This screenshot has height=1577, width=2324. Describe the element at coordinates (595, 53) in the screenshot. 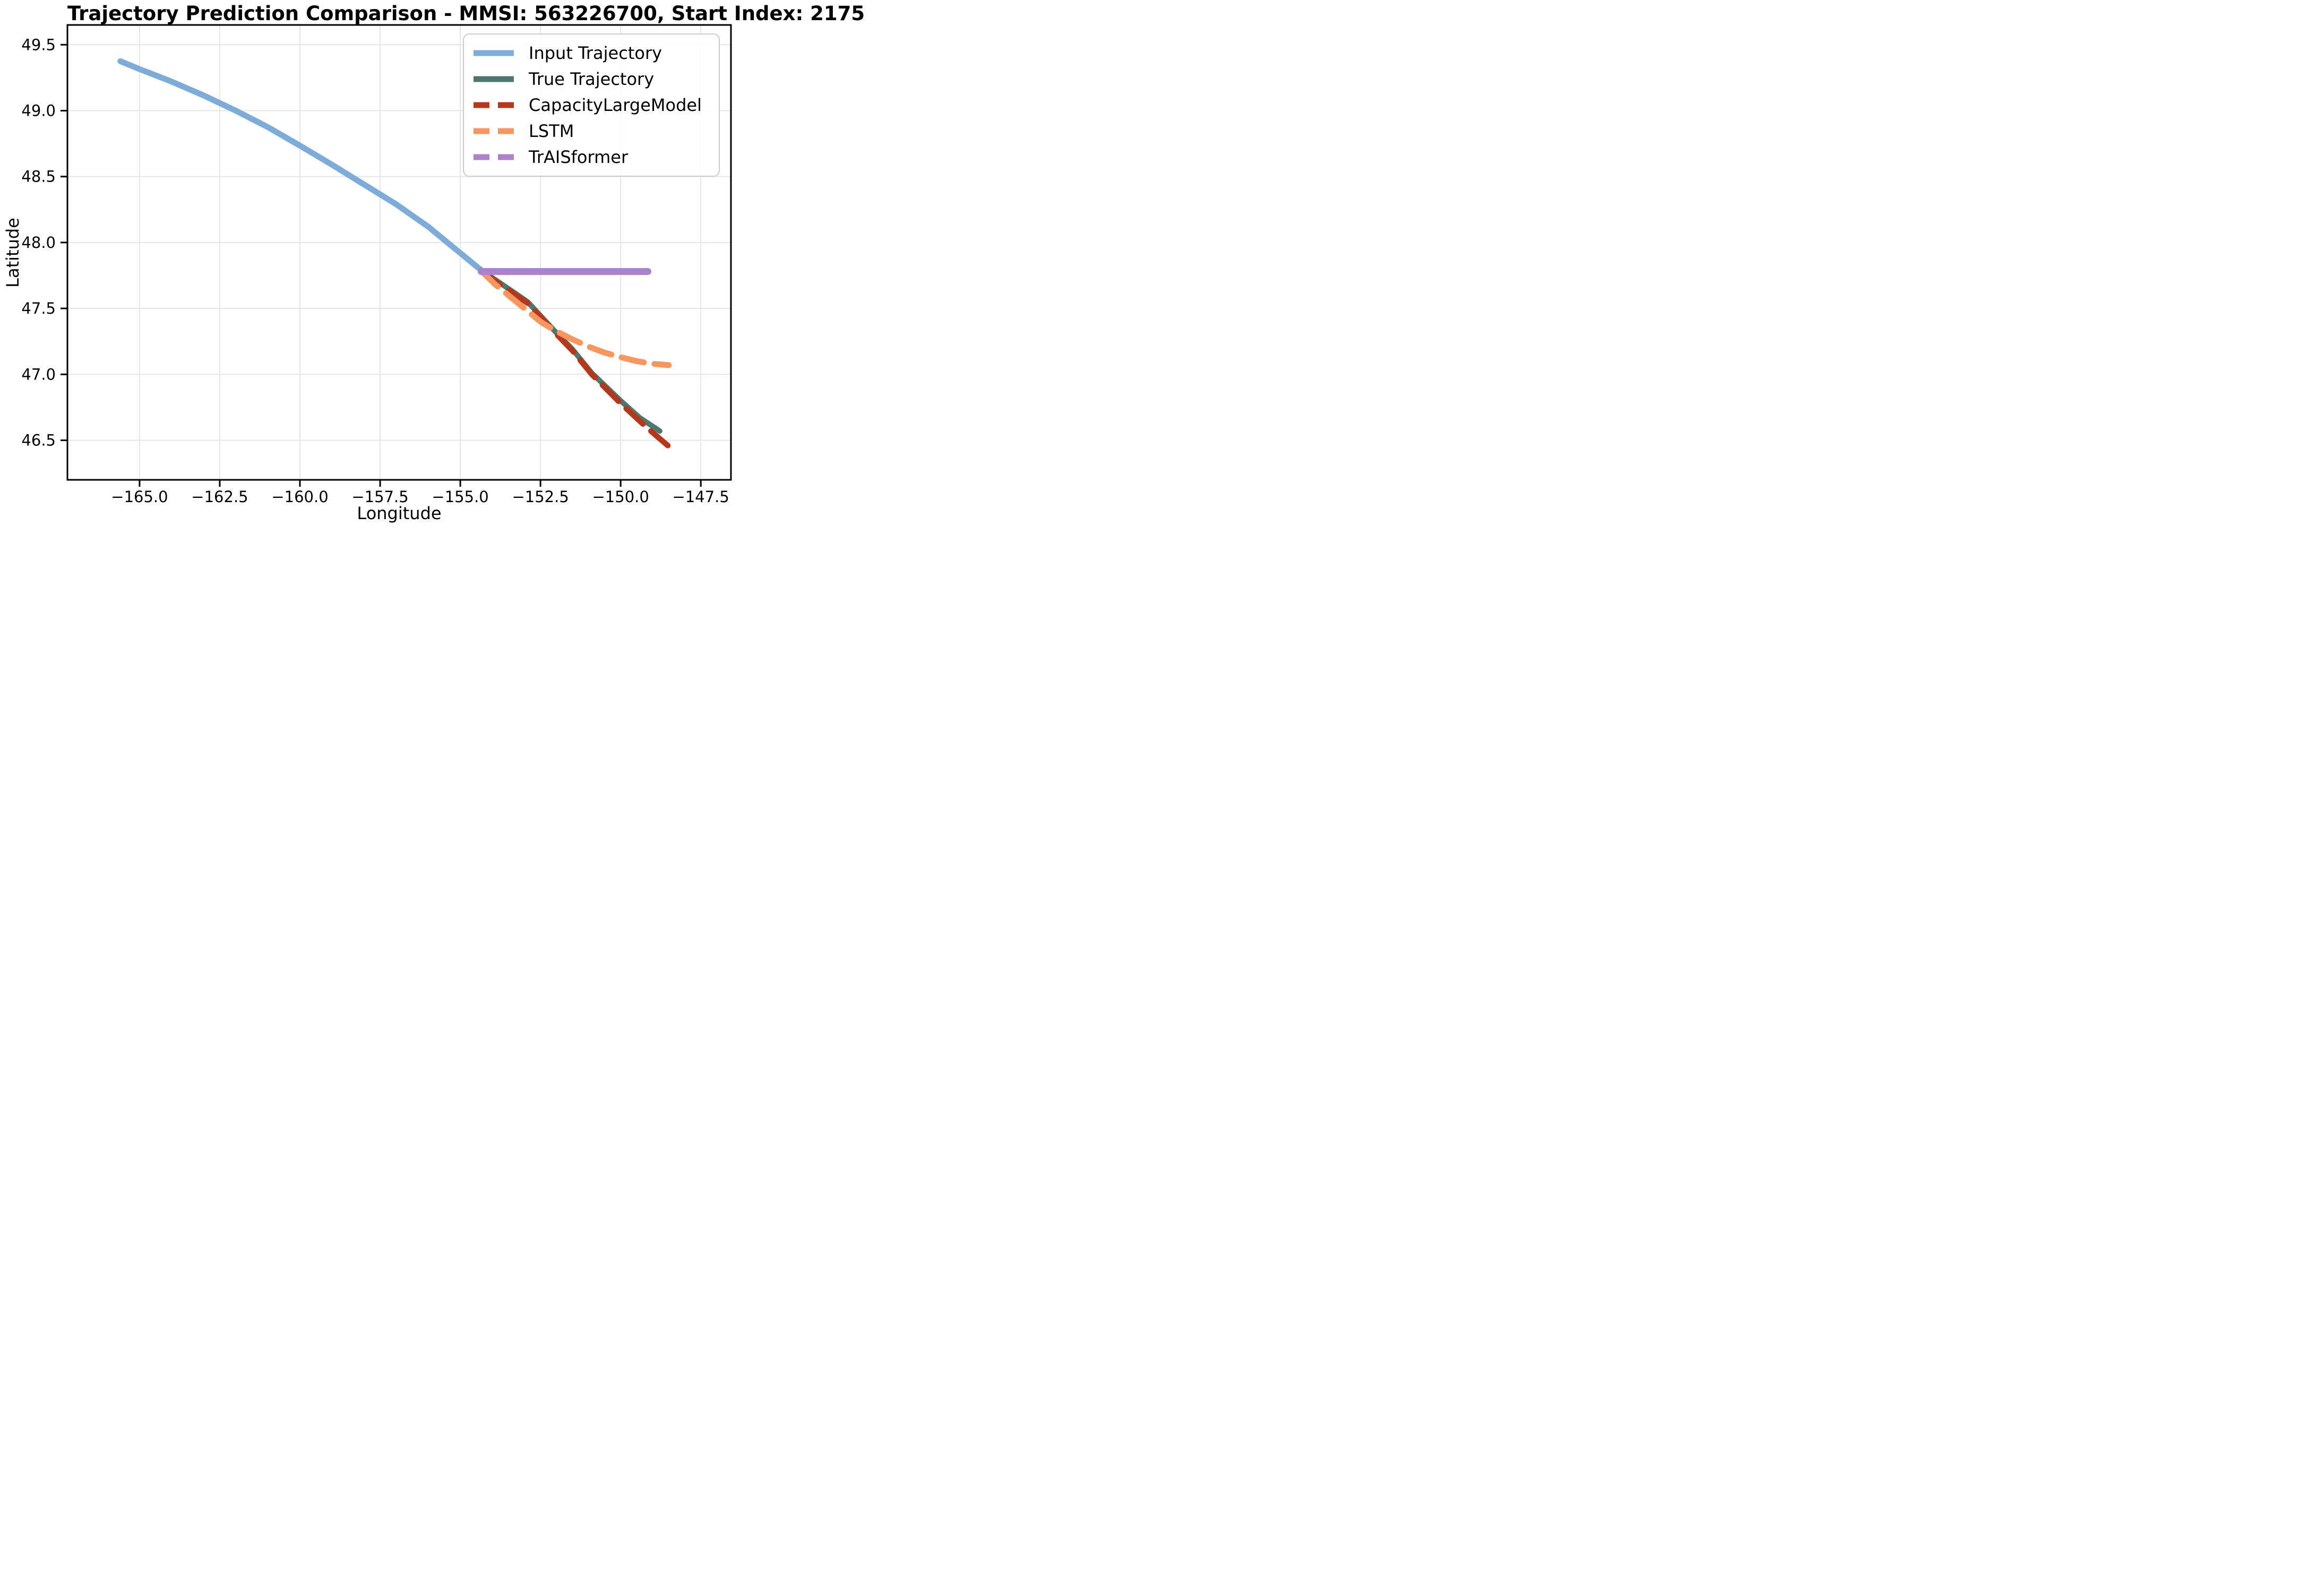

I see `legend-label: Input Trajectory` at that location.